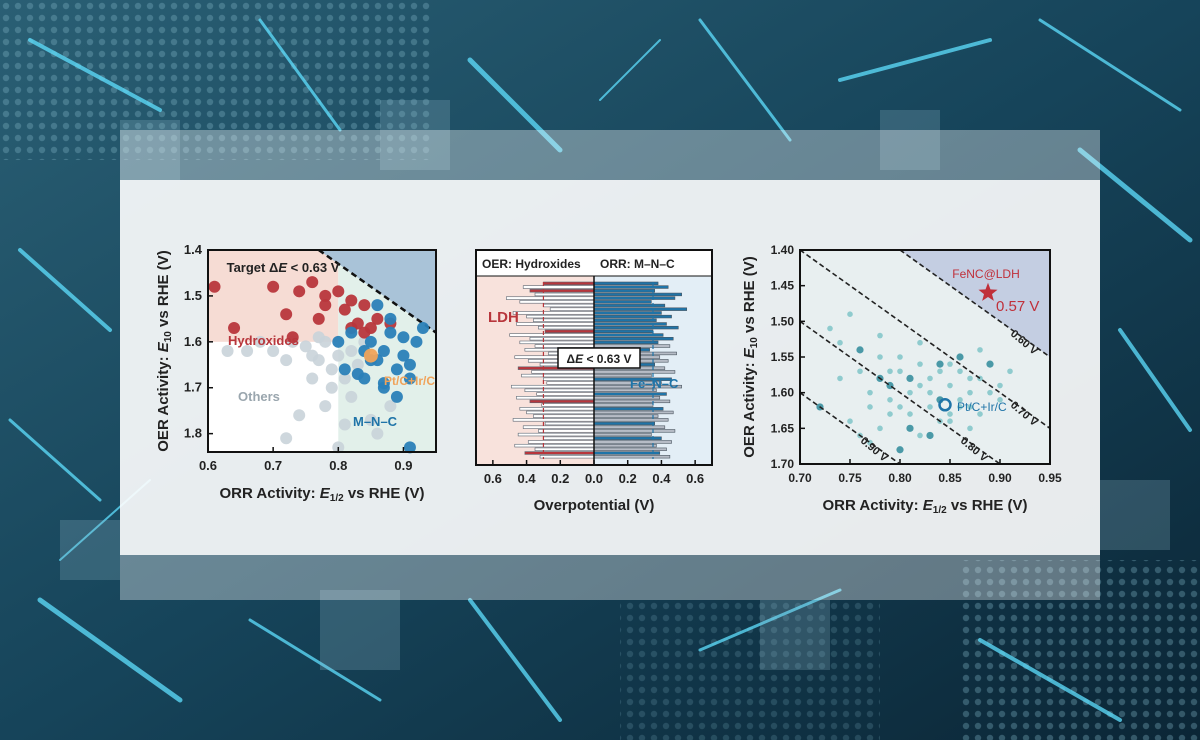  I want to click on chart2-xtick-label: 0.0, so click(594, 478).